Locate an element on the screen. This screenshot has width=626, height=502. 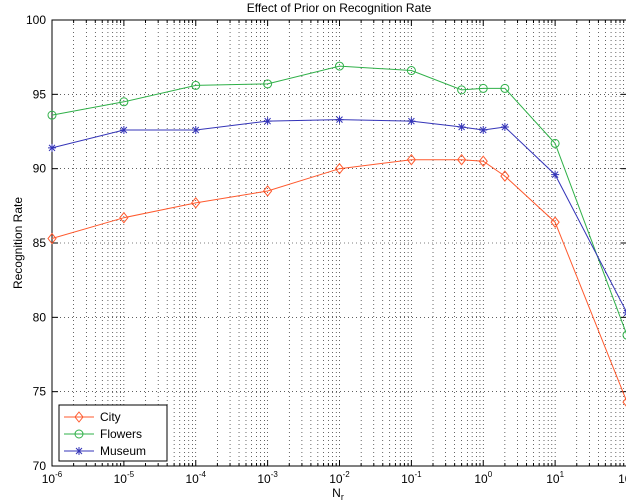
x-tick-label: 10⁻⁶ is located at coordinates (52, 478).